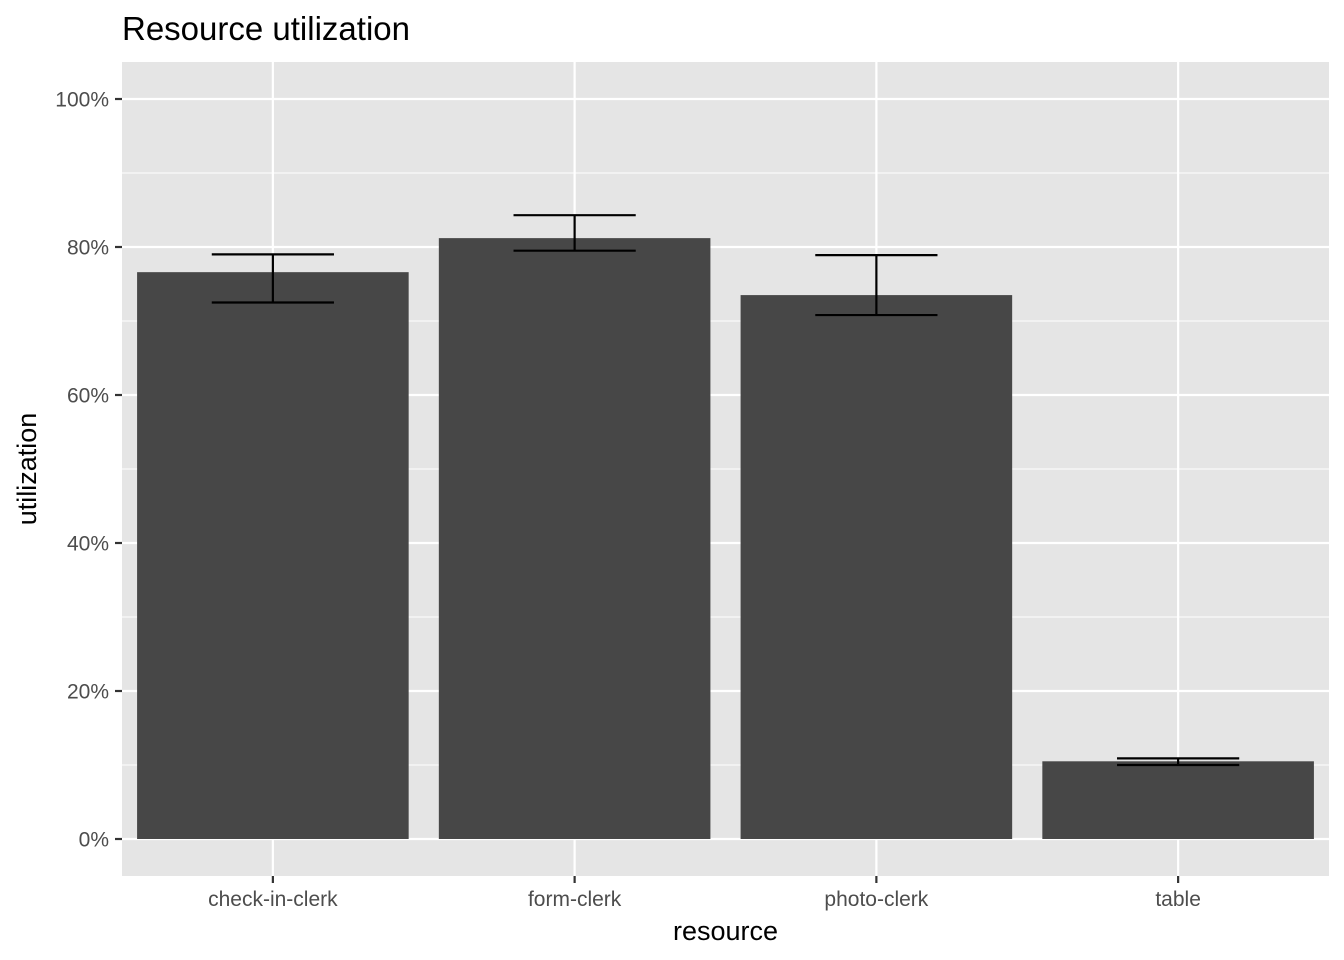 The image size is (1344, 960). What do you see at coordinates (82, 100) in the screenshot?
I see `y-tick-label: 100%` at bounding box center [82, 100].